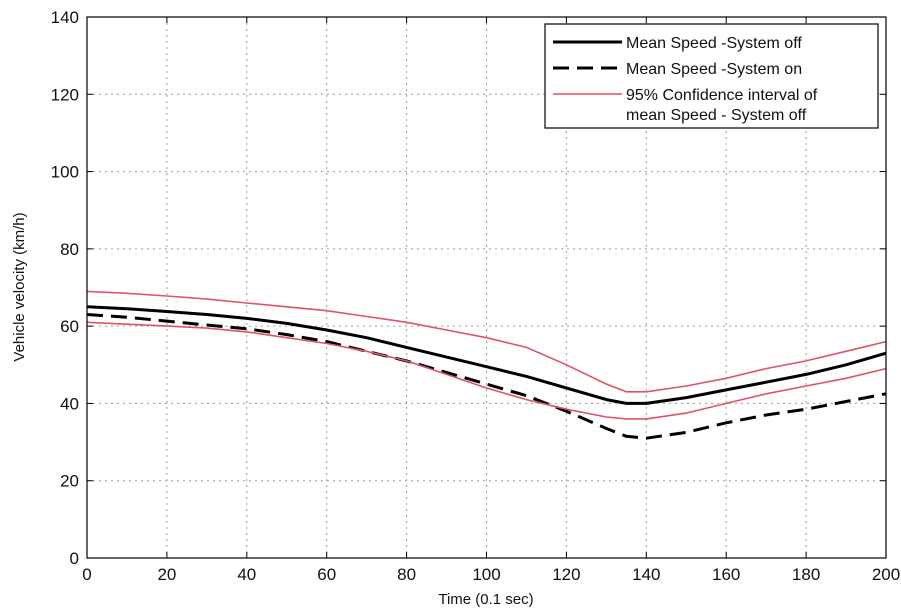 The image size is (901, 610). What do you see at coordinates (69, 249) in the screenshot?
I see `y-tick-label: 80` at bounding box center [69, 249].